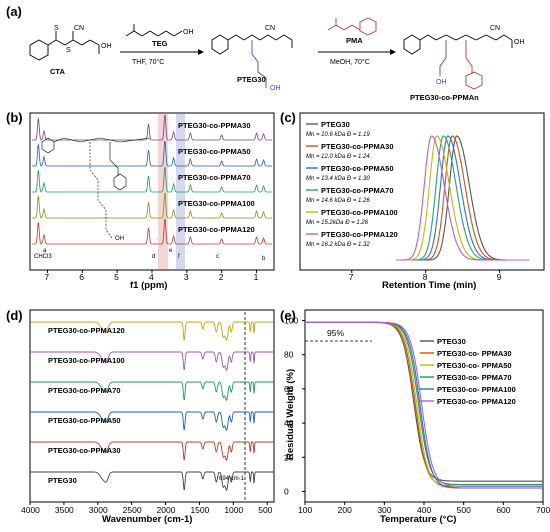  I want to click on tga-ytick-label: 20, so click(289, 457).